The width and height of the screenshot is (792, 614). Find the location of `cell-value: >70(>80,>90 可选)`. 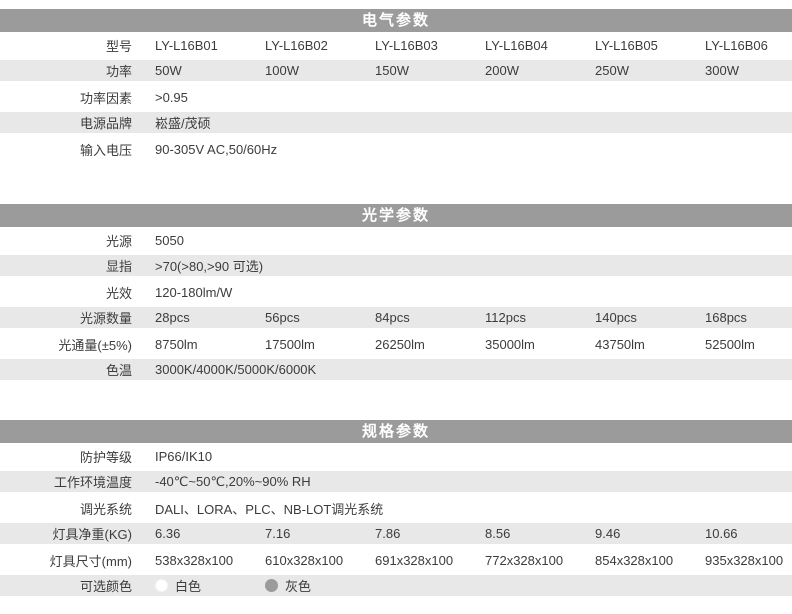

cell-value: >70(>80,>90 可选) is located at coordinates (209, 266).